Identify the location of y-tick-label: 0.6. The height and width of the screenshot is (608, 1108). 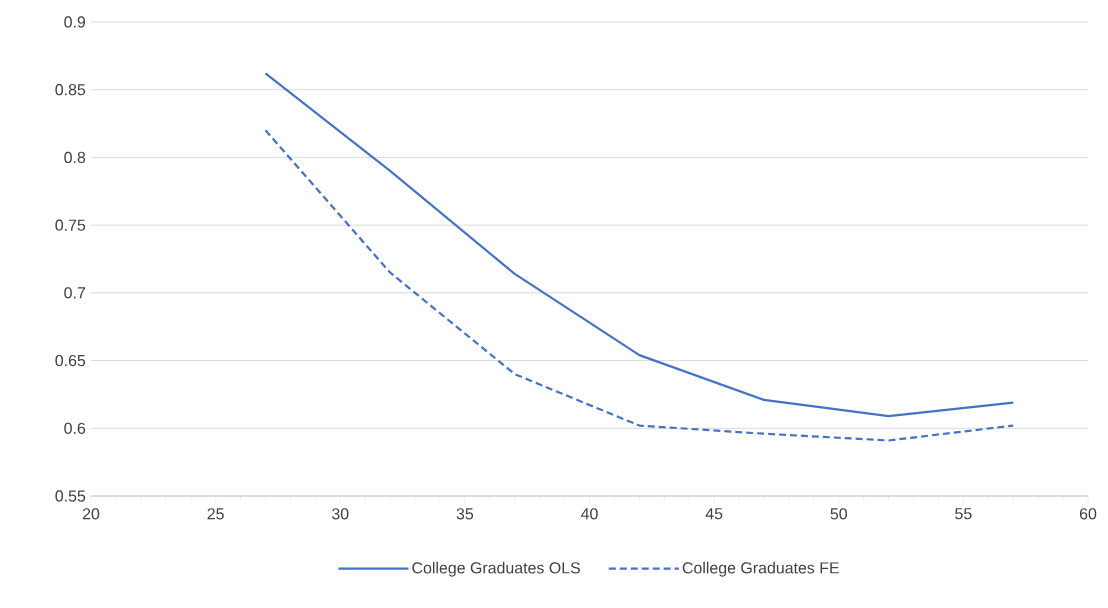
(75, 428).